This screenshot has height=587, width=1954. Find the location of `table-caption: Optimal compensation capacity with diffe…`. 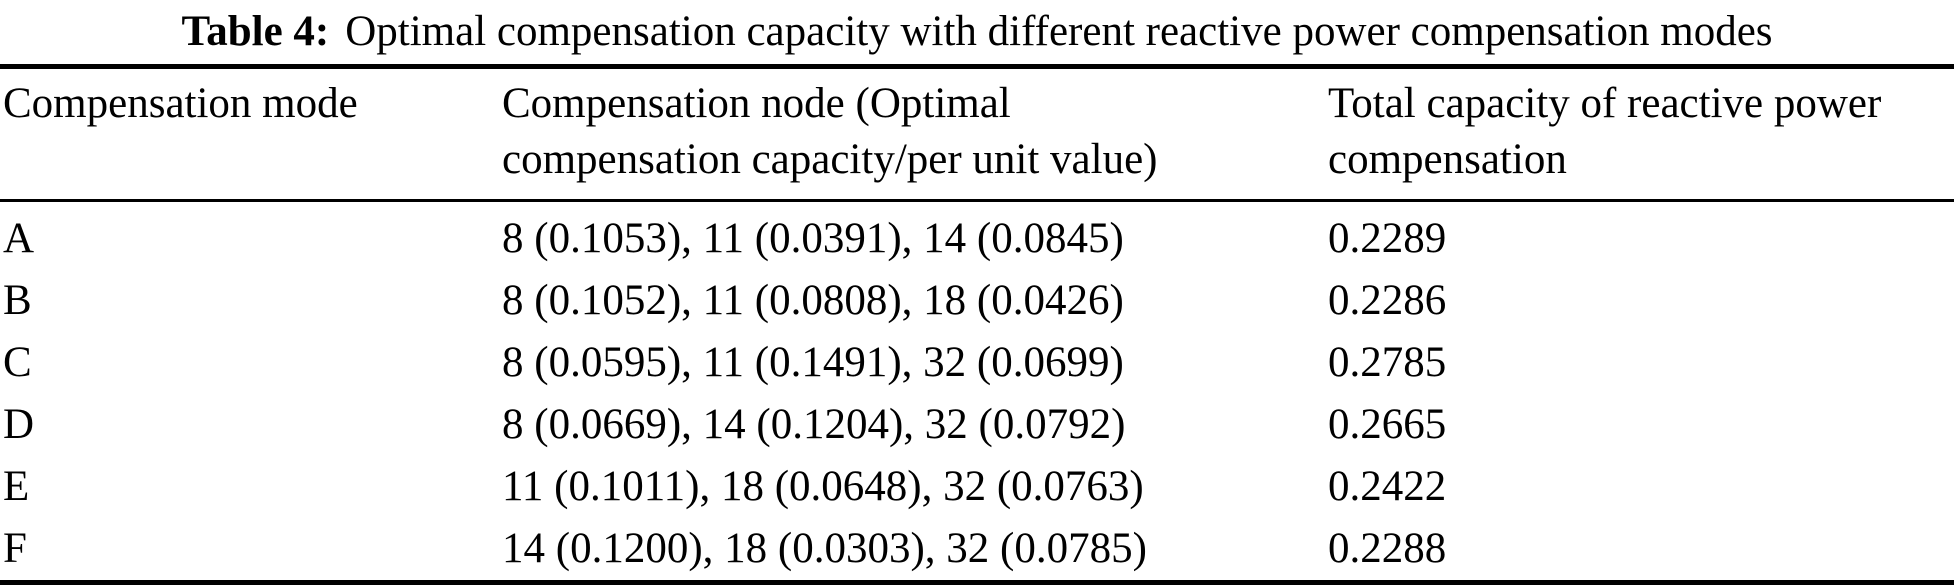

table-caption: Optimal compensation capacity with diffe… is located at coordinates (1059, 31).